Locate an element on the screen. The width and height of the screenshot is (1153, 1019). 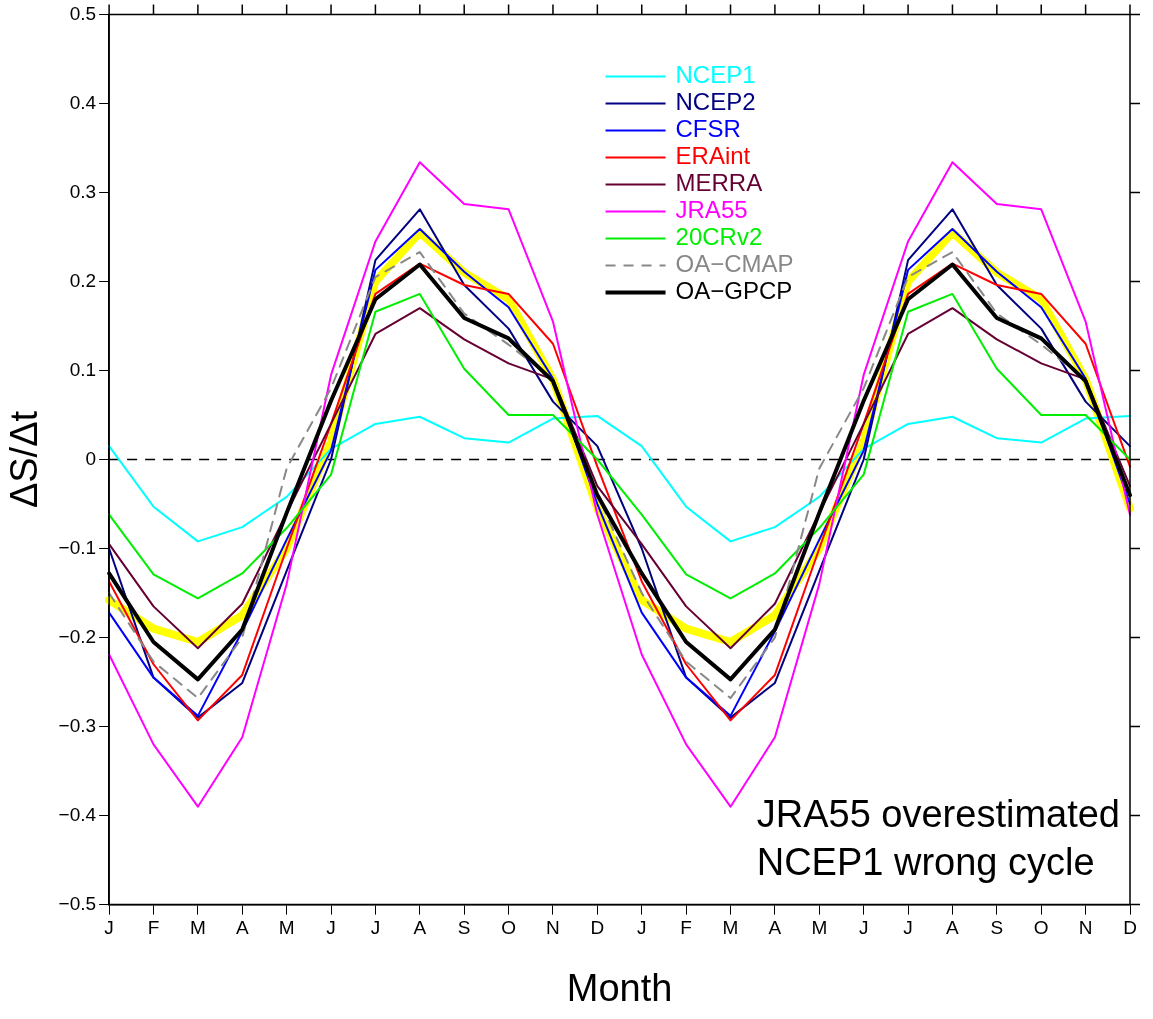
y-tick-label: −0.1 is located at coordinates (77, 547).